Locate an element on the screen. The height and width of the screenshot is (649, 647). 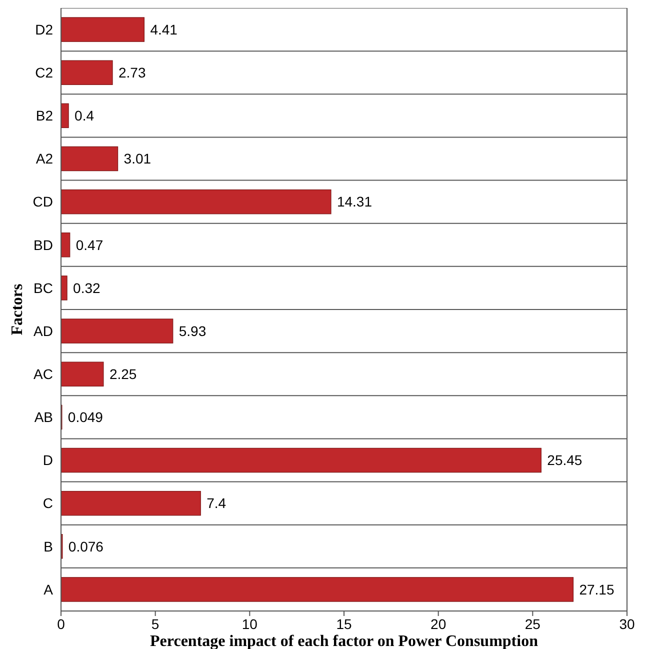
data-label: 3.01 is located at coordinates (138, 158).